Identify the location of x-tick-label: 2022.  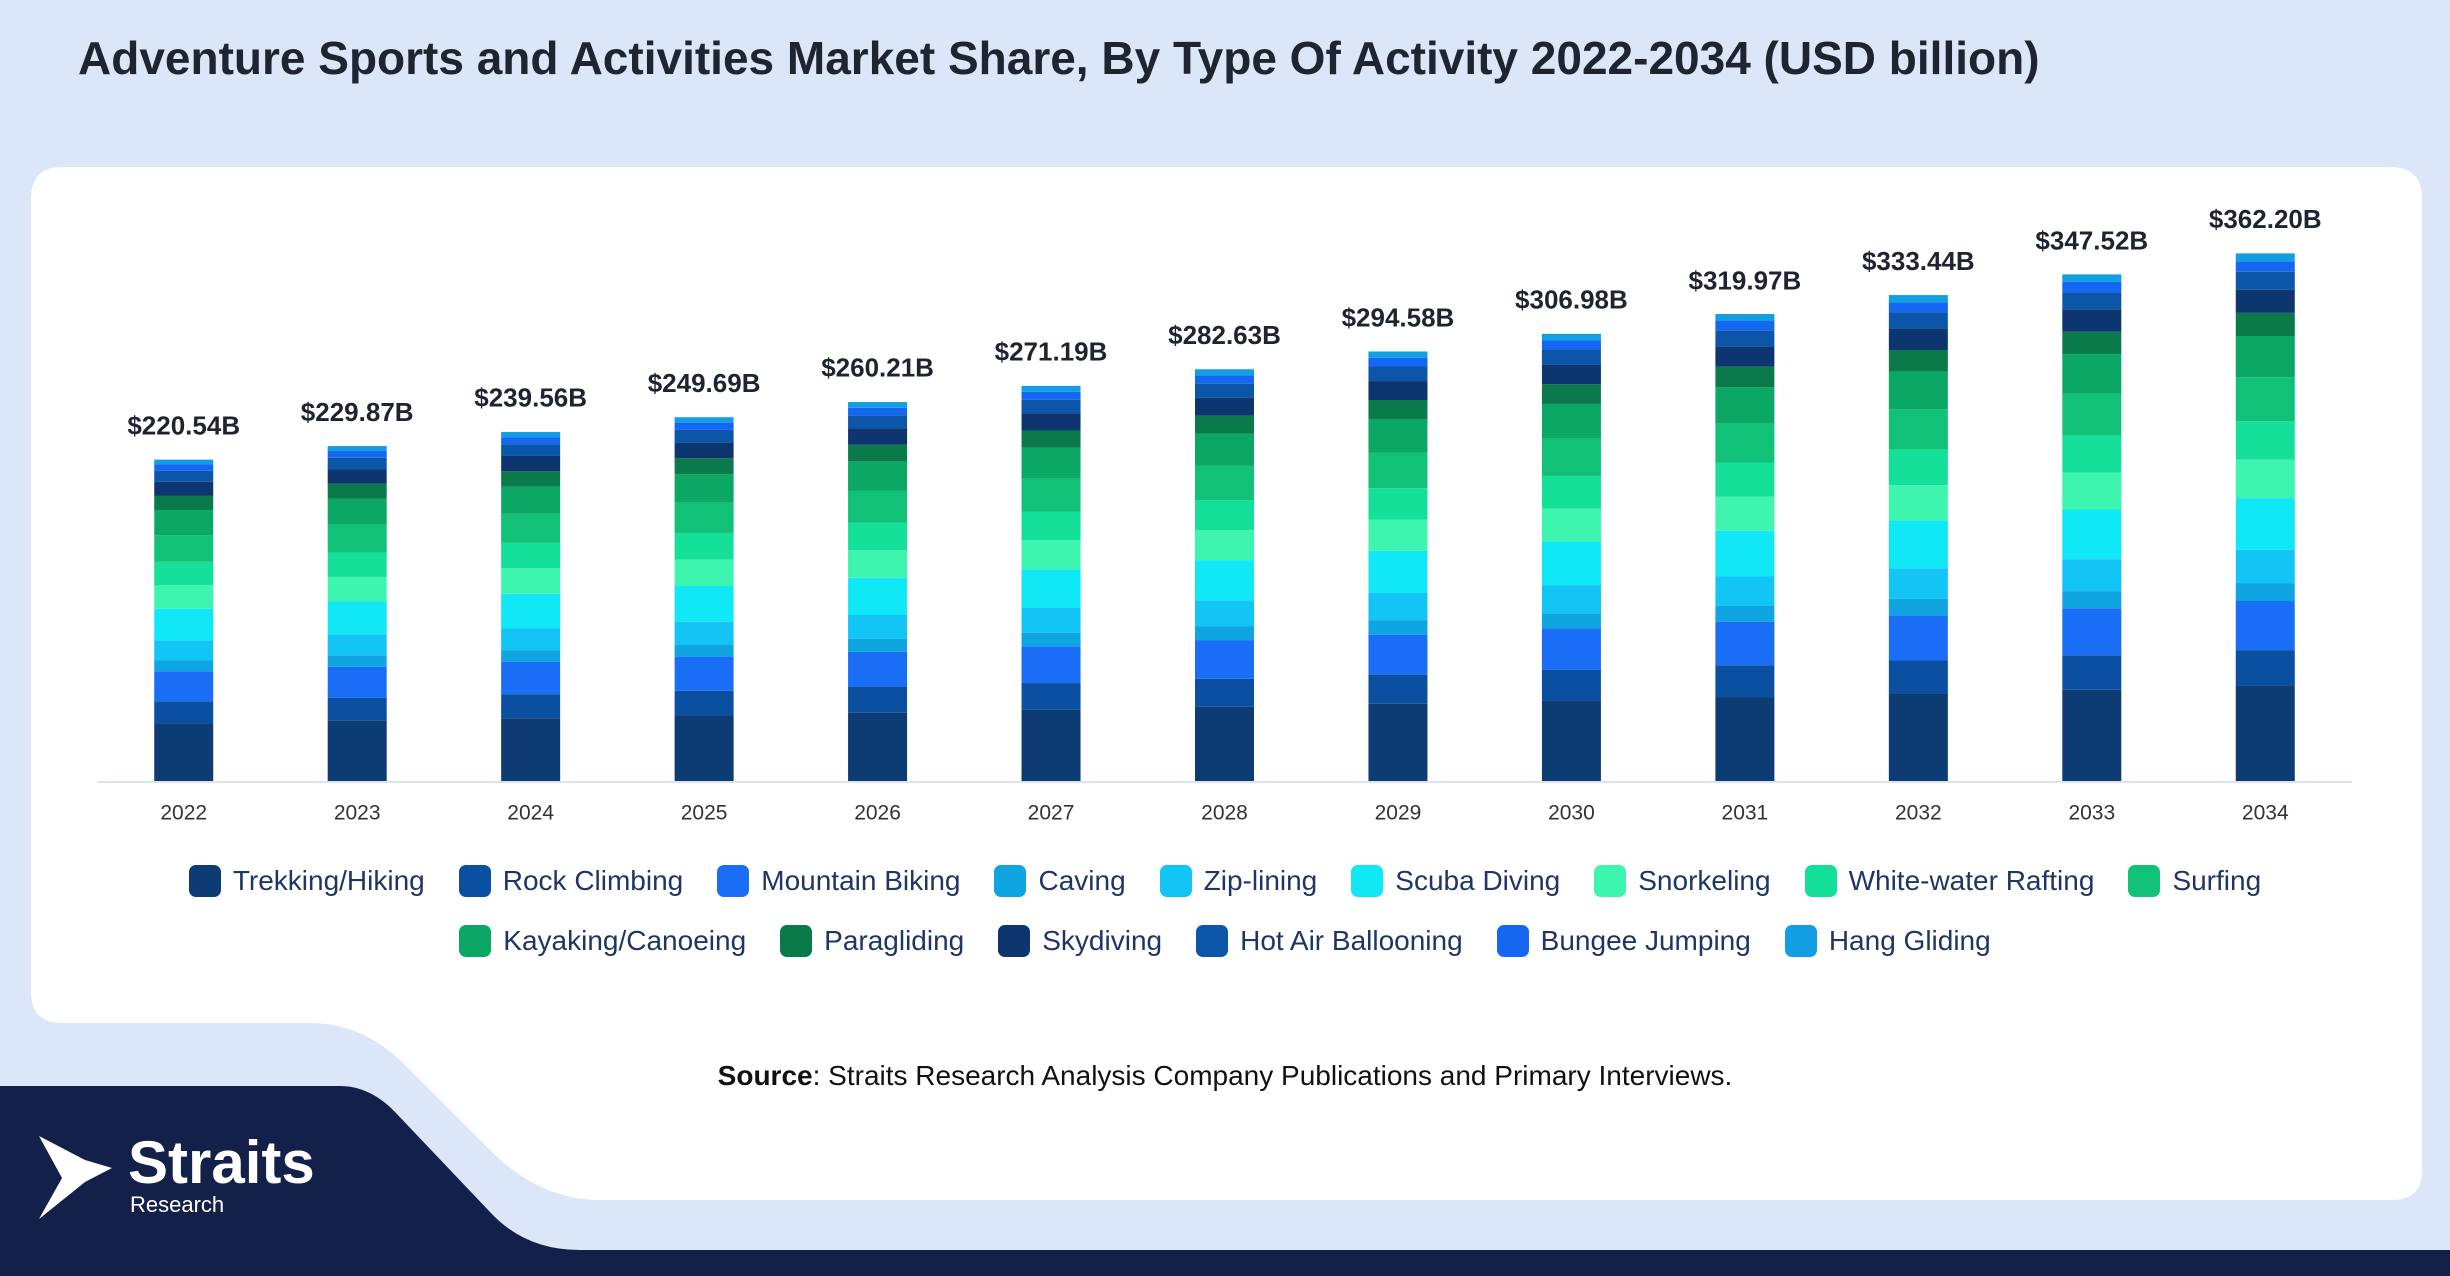
(183, 813).